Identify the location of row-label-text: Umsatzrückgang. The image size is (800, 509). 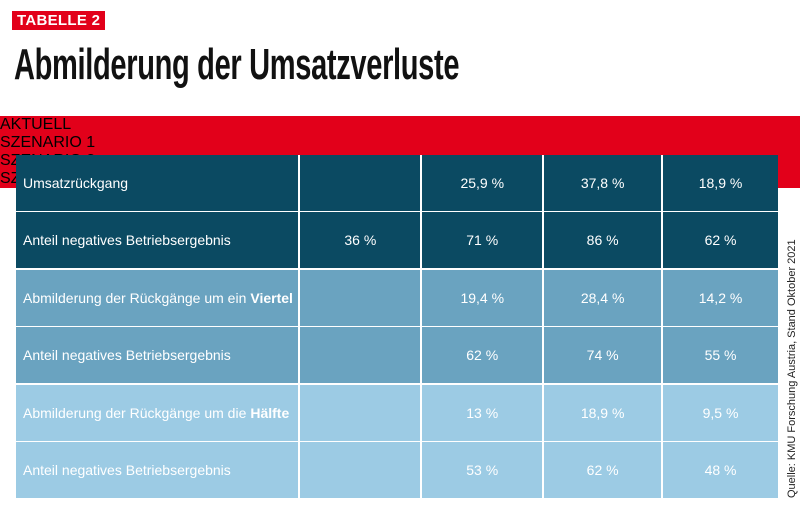
(76, 183).